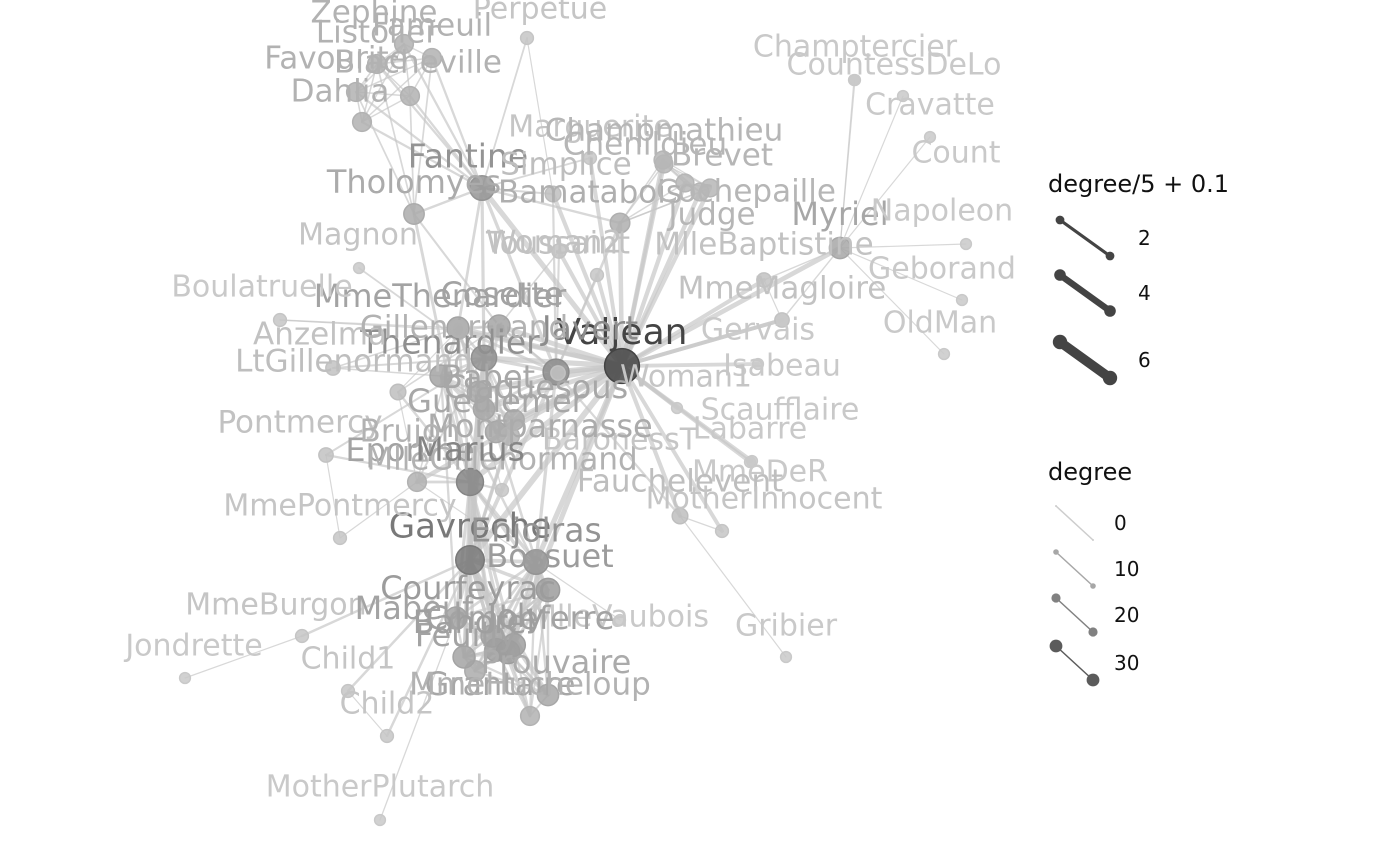 This screenshot has width=1400, height=866. Describe the element at coordinates (409, 450) in the screenshot. I see `node-label-Eponine: Eponine` at that location.